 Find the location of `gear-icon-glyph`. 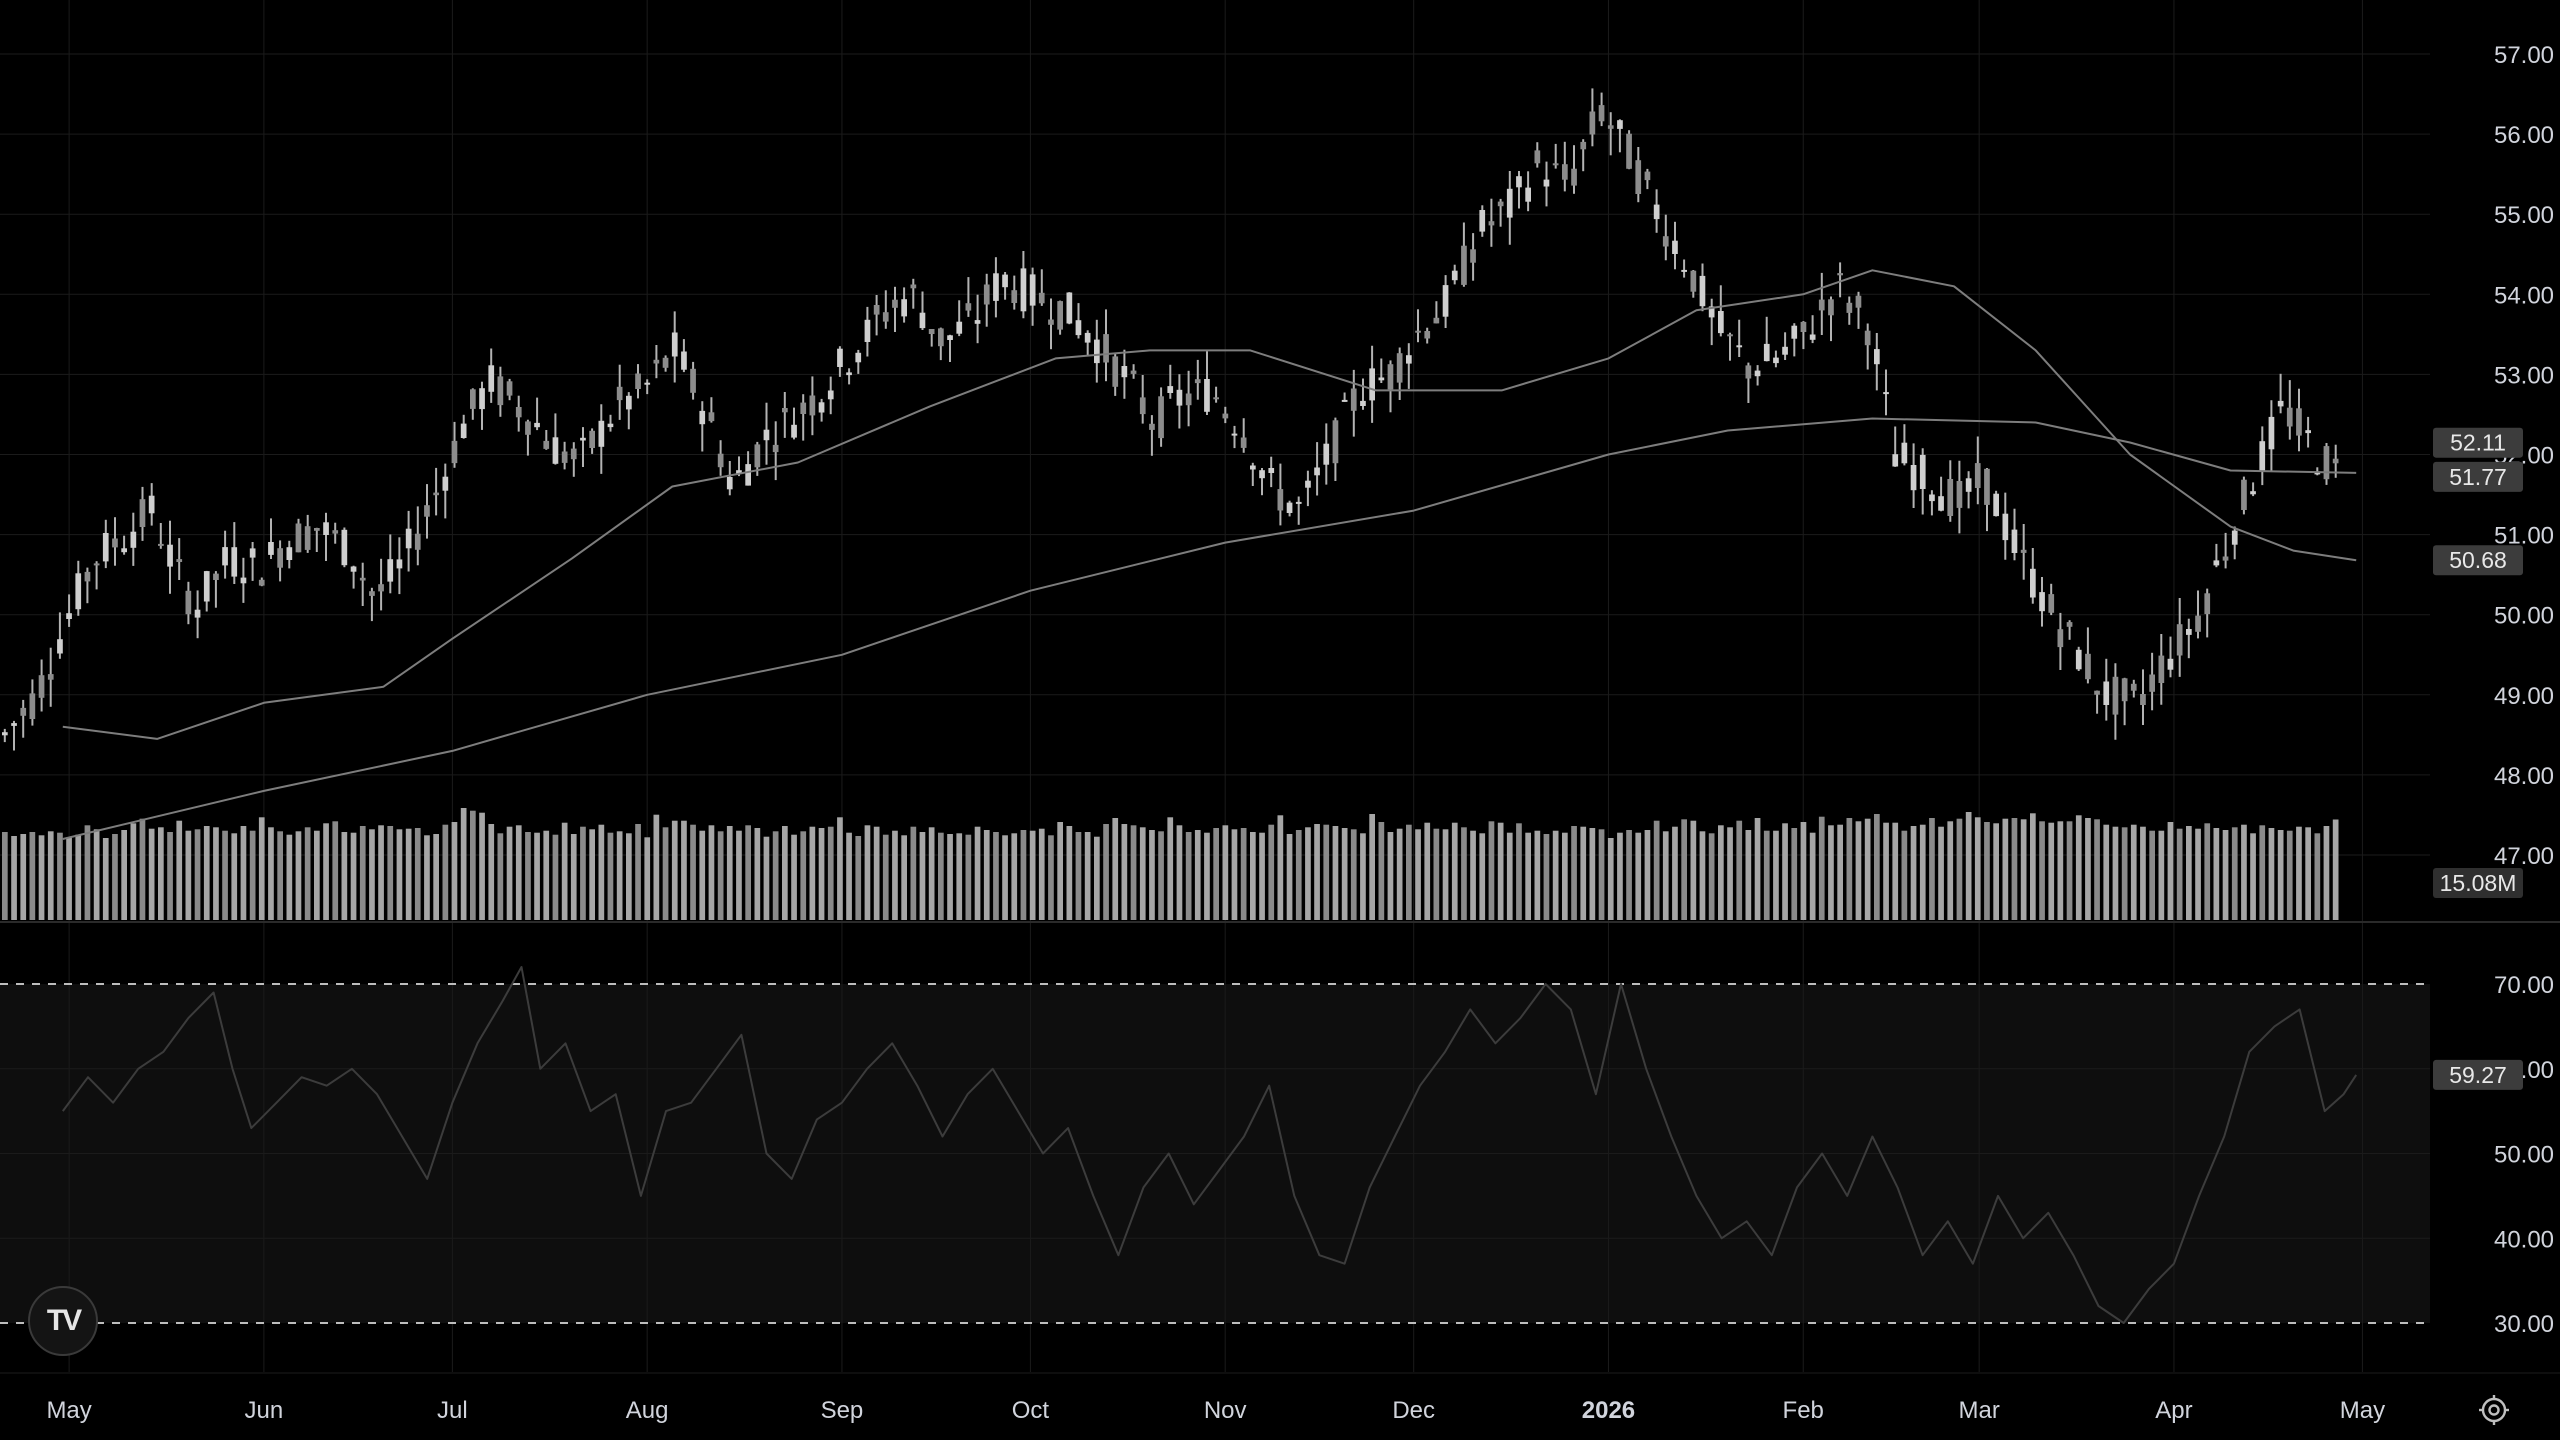

gear-icon-glyph is located at coordinates (2494, 1410).